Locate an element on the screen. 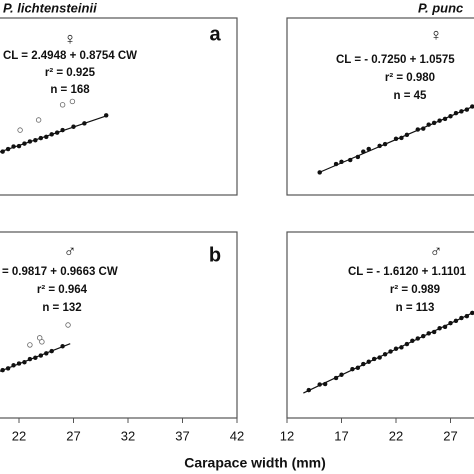  equation: = 0.9817 + 0.9663 CW is located at coordinates (60, 272).